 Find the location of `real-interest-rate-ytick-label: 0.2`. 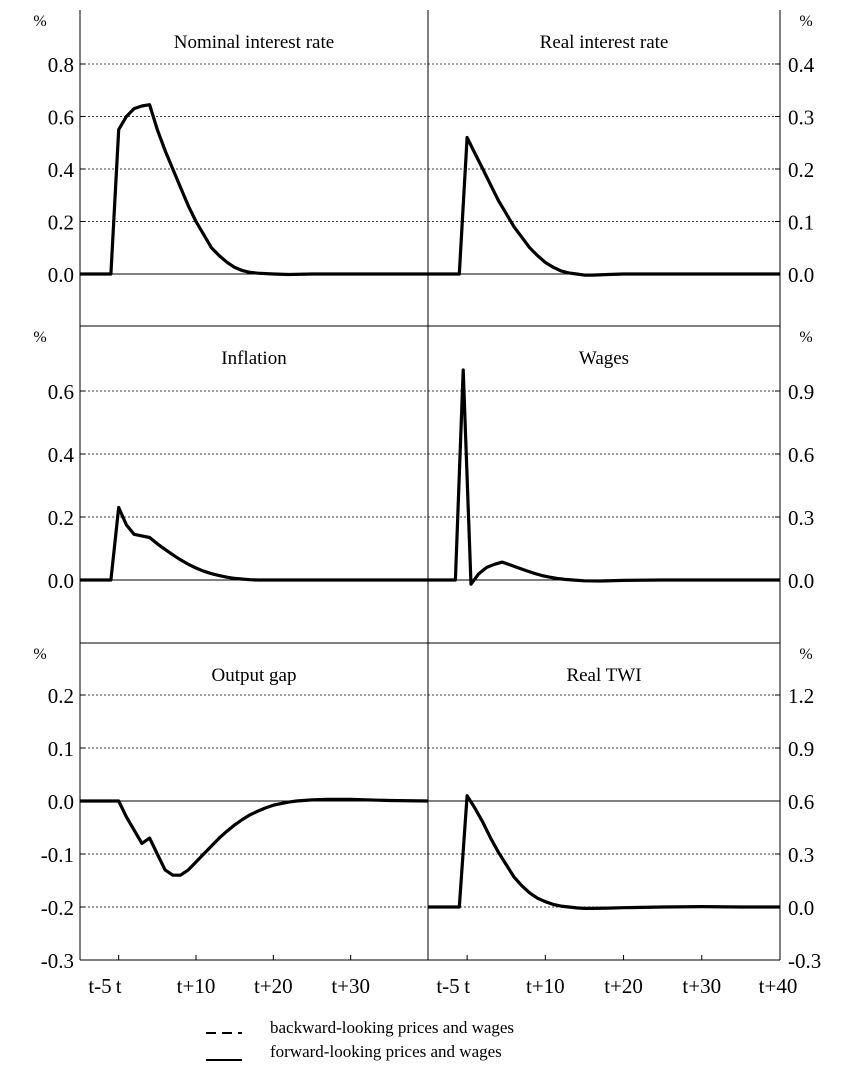

real-interest-rate-ytick-label: 0.2 is located at coordinates (801, 170).